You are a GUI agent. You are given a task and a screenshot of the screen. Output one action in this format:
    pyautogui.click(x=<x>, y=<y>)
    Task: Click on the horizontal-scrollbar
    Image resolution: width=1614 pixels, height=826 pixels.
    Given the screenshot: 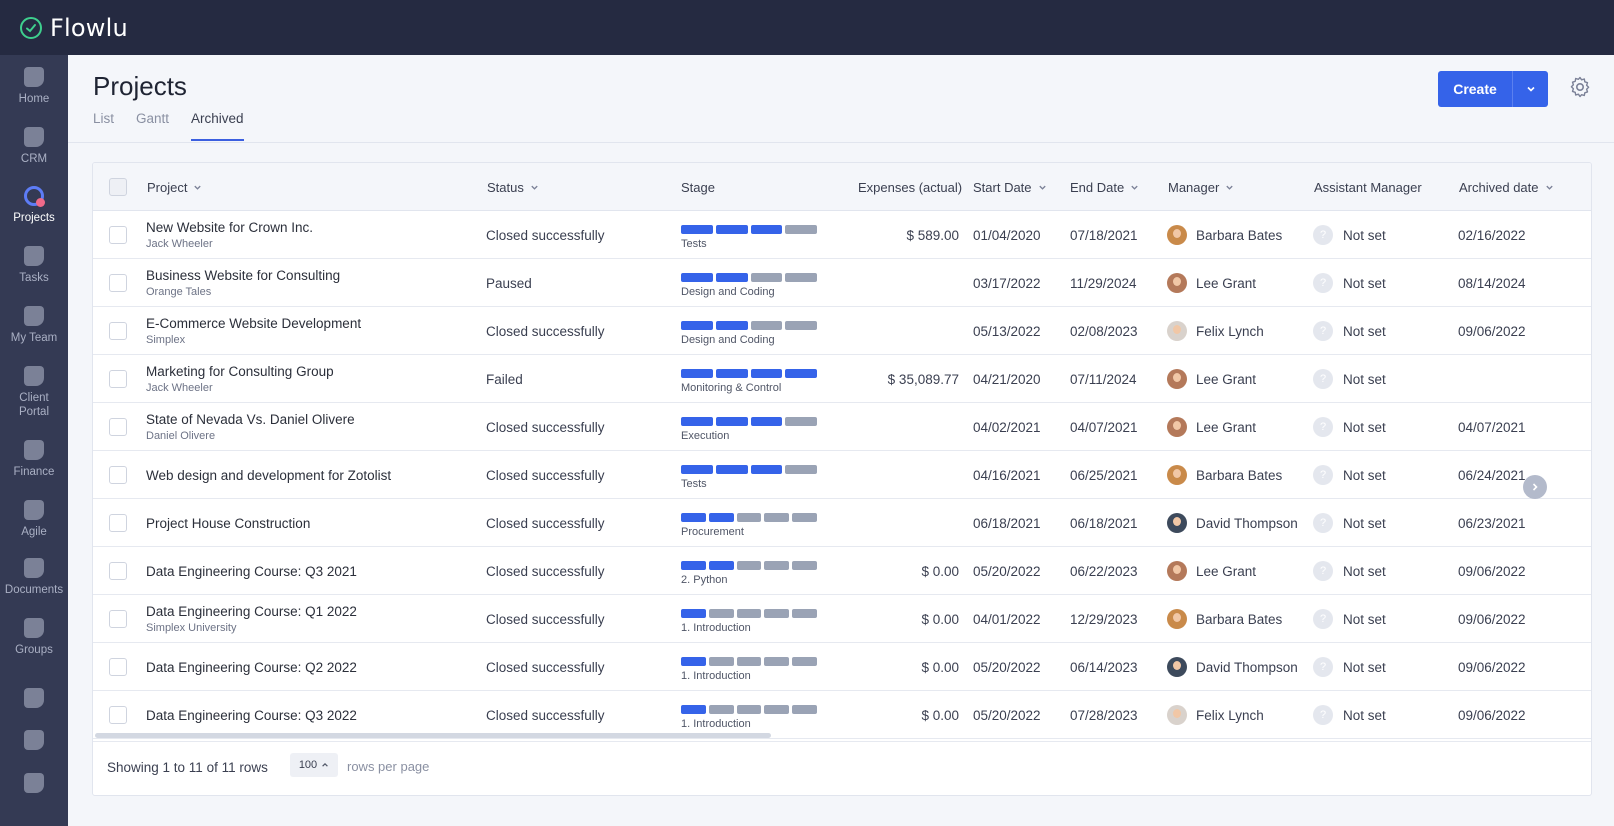 What is the action you would take?
    pyautogui.click(x=433, y=735)
    